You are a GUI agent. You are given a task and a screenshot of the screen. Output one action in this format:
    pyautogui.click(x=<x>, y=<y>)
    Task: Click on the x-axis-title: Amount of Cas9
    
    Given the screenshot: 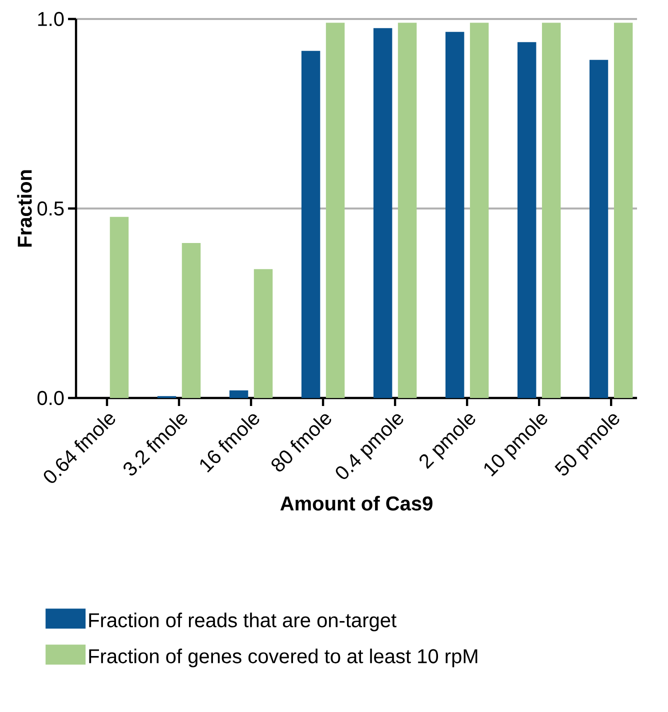 What is the action you would take?
    pyautogui.click(x=356, y=503)
    